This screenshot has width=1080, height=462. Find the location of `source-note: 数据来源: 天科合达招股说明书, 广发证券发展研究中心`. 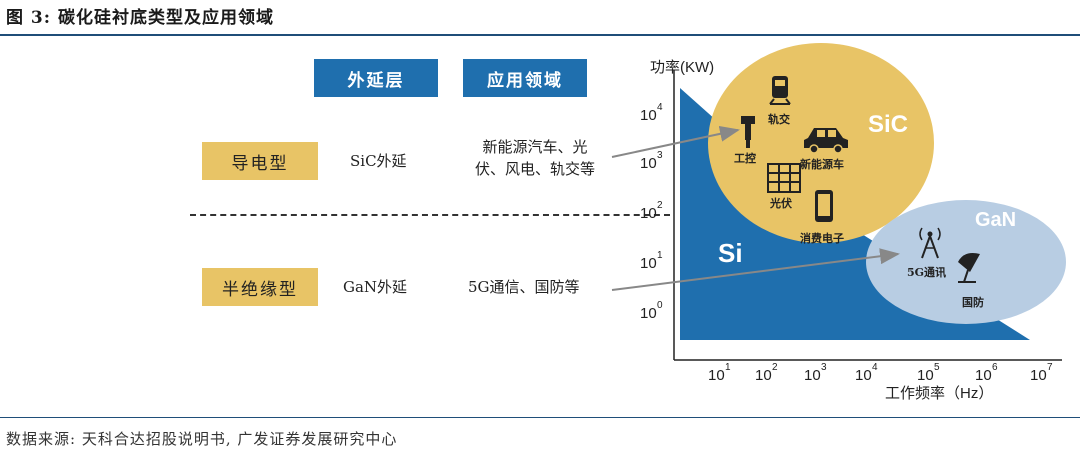

source-note: 数据来源: 天科合达招股说明书, 广发证券发展研究中心 is located at coordinates (202, 439).